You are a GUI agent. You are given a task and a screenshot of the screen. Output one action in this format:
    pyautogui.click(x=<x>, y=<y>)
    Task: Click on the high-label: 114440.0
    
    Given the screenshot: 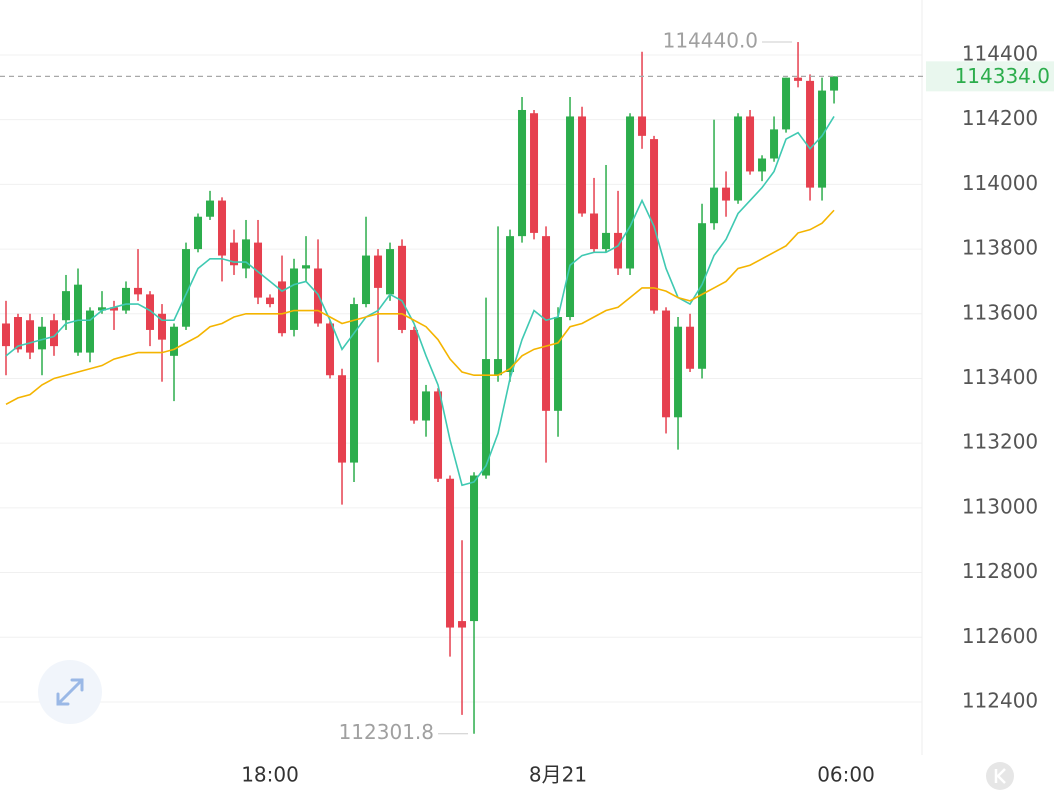 What is the action you would take?
    pyautogui.click(x=710, y=41)
    